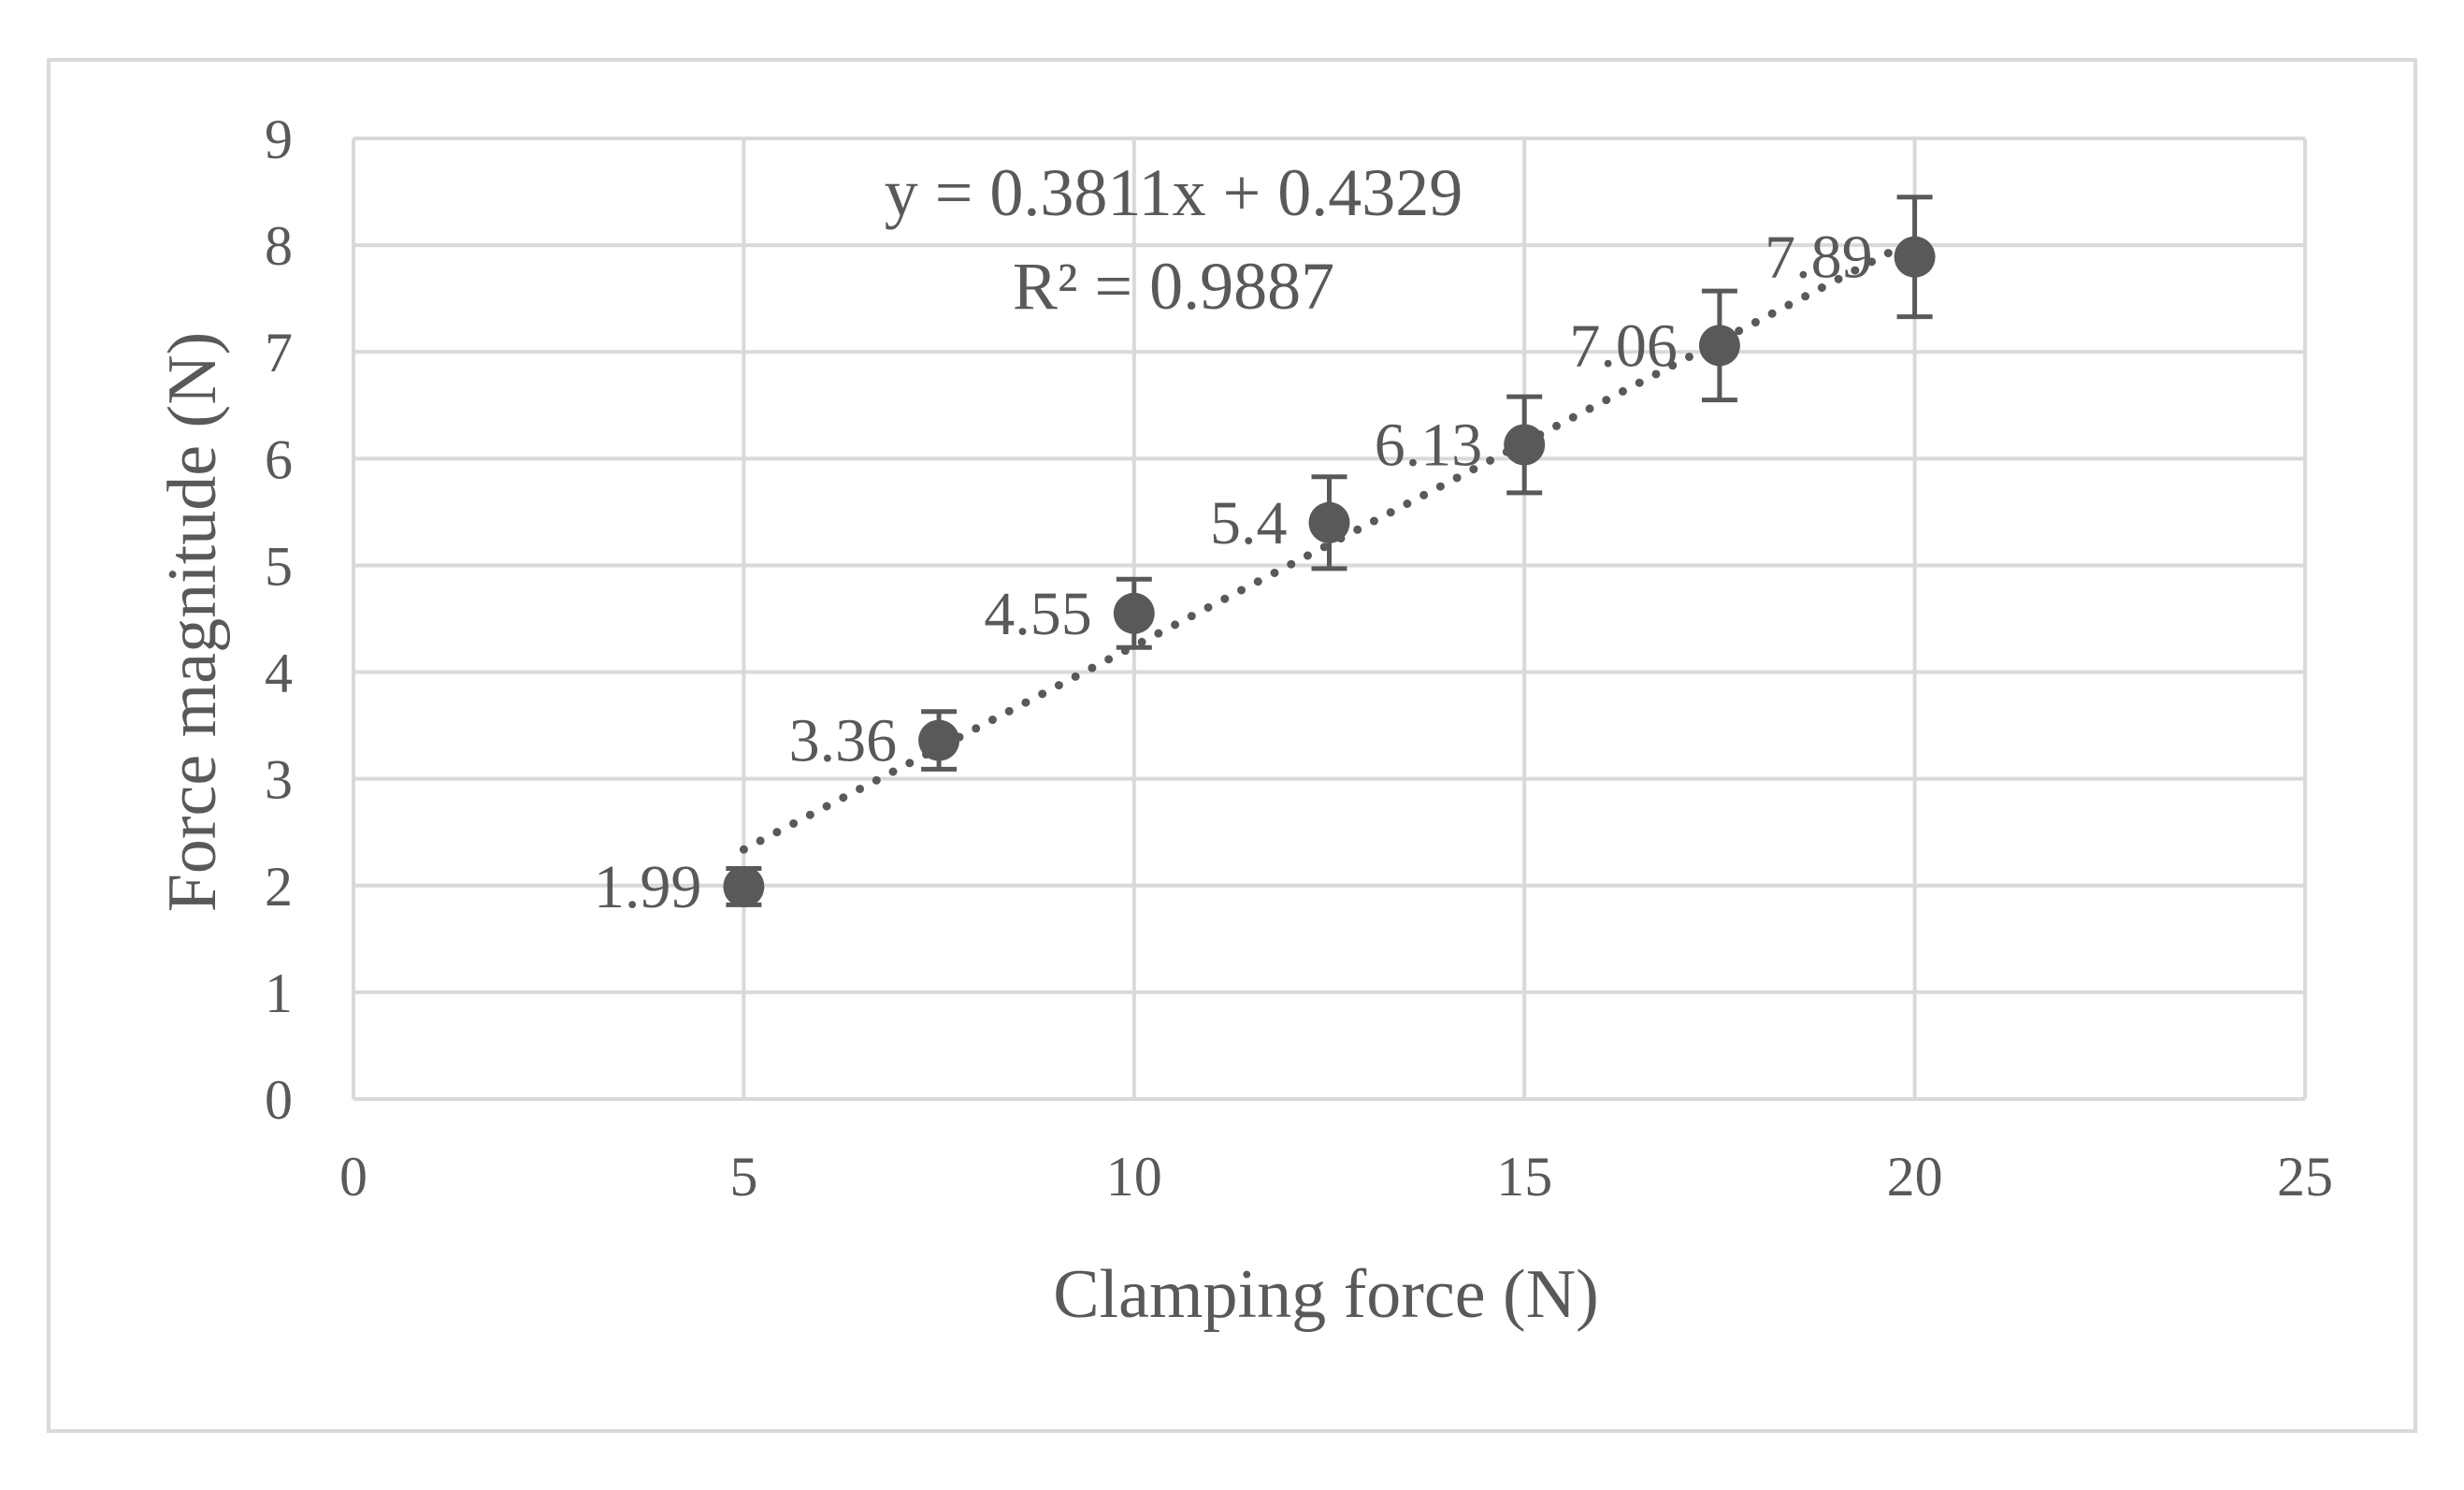 This screenshot has width=2464, height=1490. What do you see at coordinates (1915, 1177) in the screenshot?
I see `x-tick-label: 20` at bounding box center [1915, 1177].